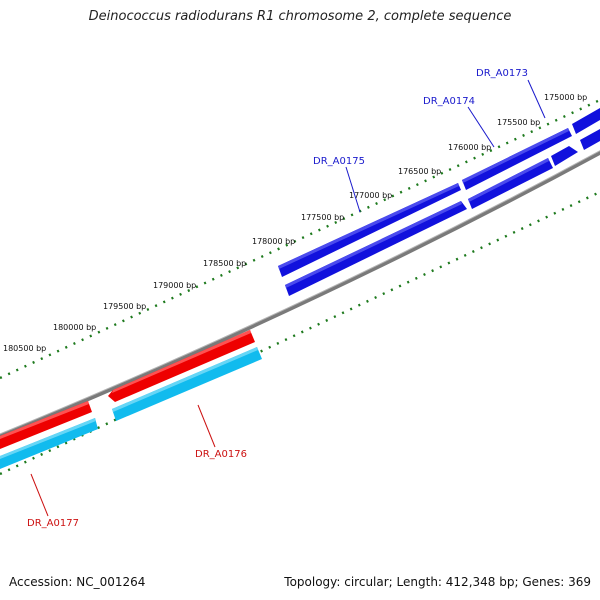  What do you see at coordinates (590, 139) in the screenshot?
I see `feature-DR_A0173-cds` at bounding box center [590, 139].